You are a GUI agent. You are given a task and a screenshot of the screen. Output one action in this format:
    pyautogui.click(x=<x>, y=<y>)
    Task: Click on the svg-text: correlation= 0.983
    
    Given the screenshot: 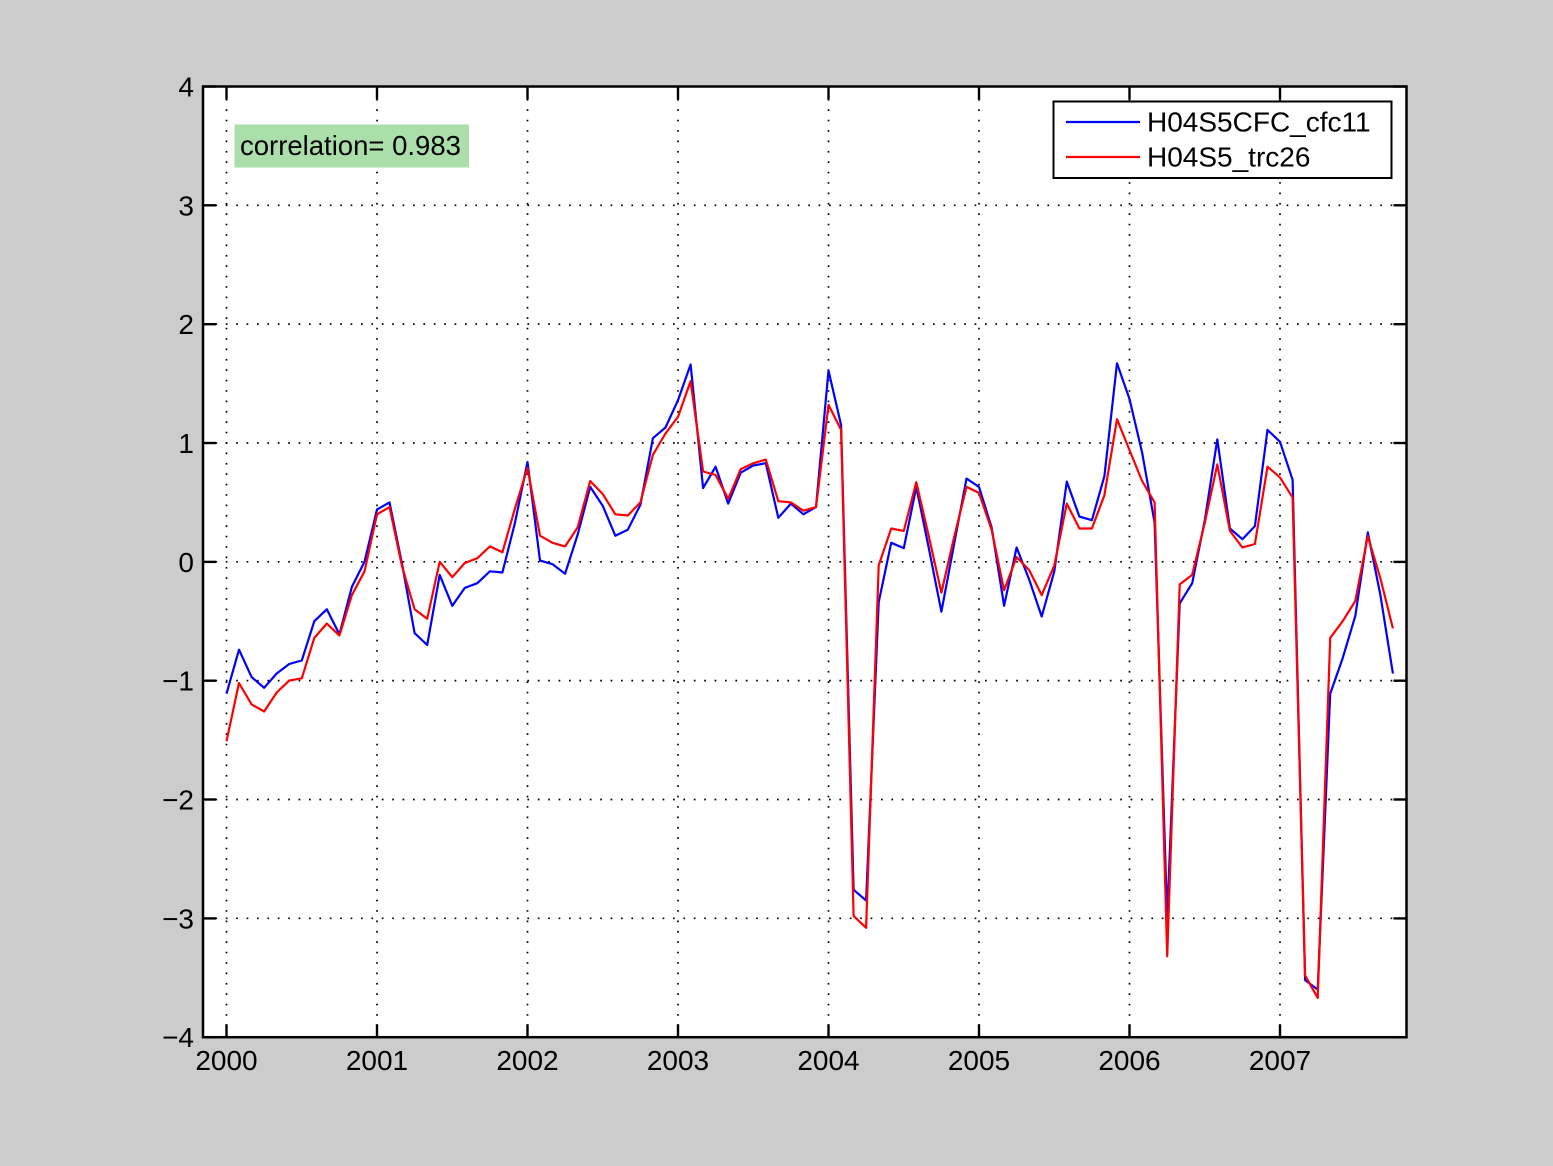 What is the action you would take?
    pyautogui.click(x=350, y=145)
    